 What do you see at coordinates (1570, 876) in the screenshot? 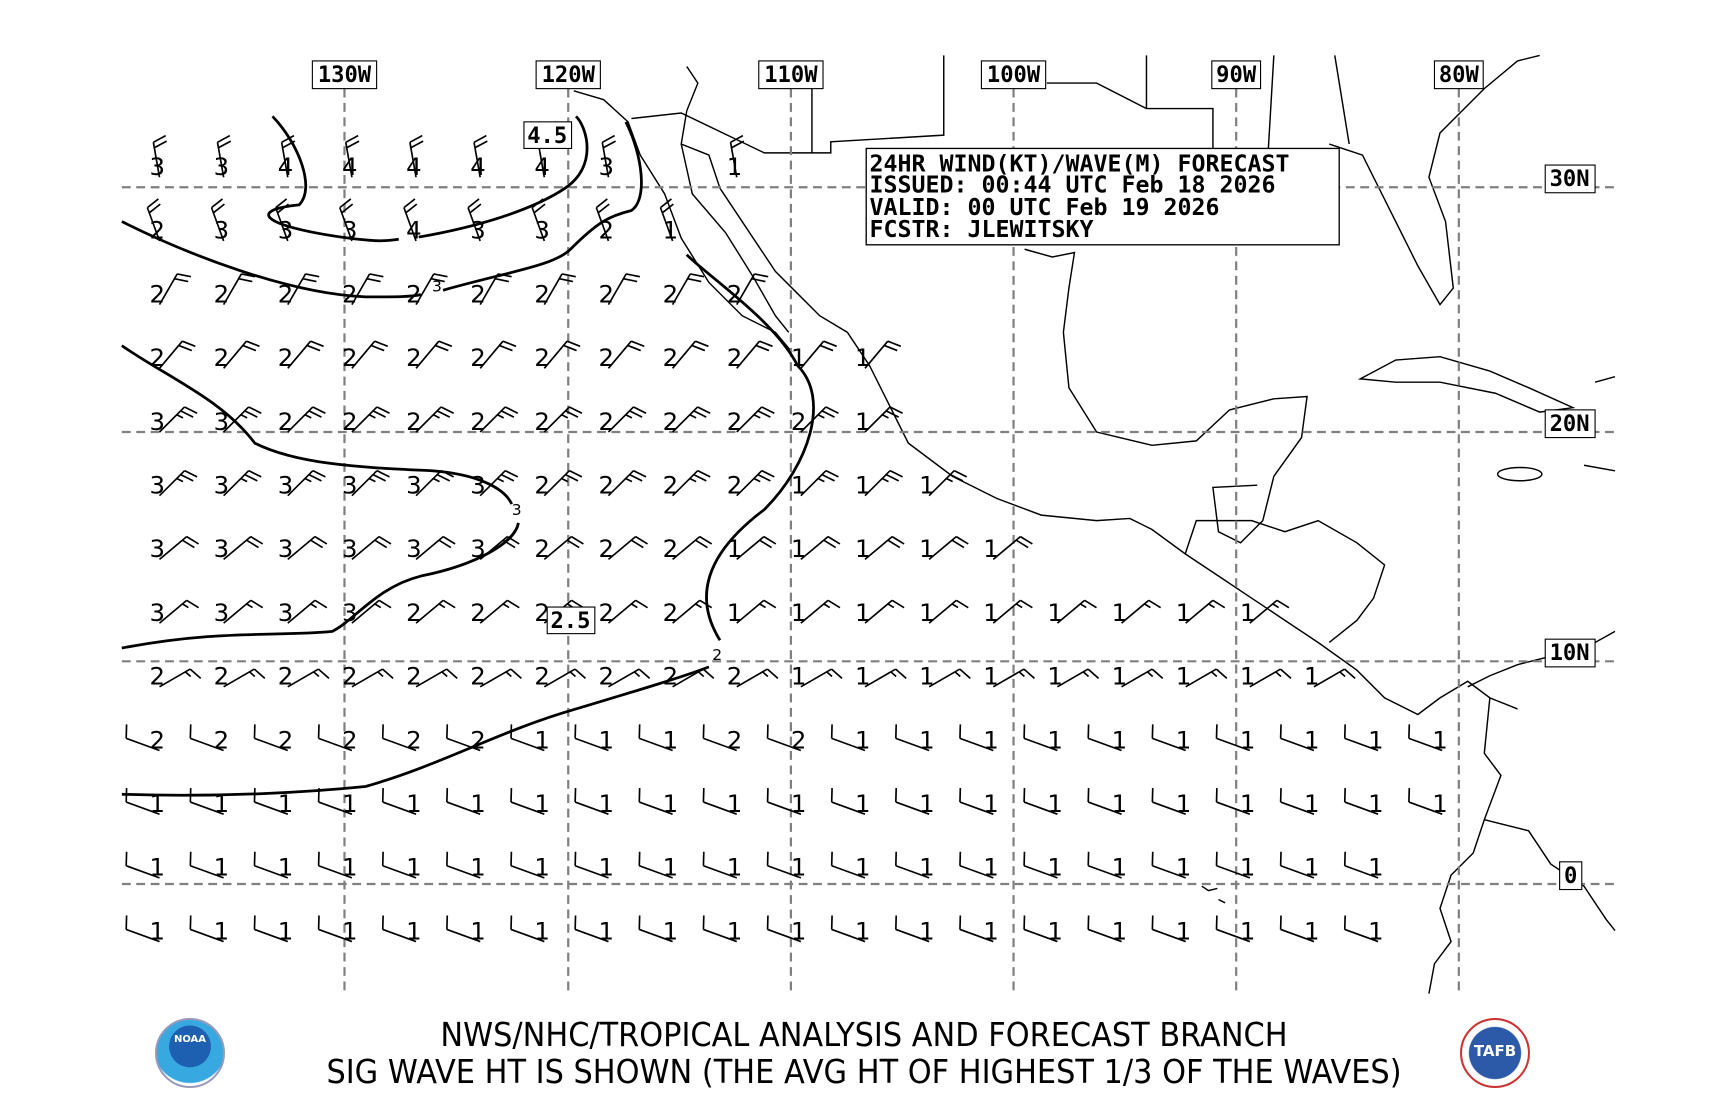
I see `lat-label-0: 0` at bounding box center [1570, 876].